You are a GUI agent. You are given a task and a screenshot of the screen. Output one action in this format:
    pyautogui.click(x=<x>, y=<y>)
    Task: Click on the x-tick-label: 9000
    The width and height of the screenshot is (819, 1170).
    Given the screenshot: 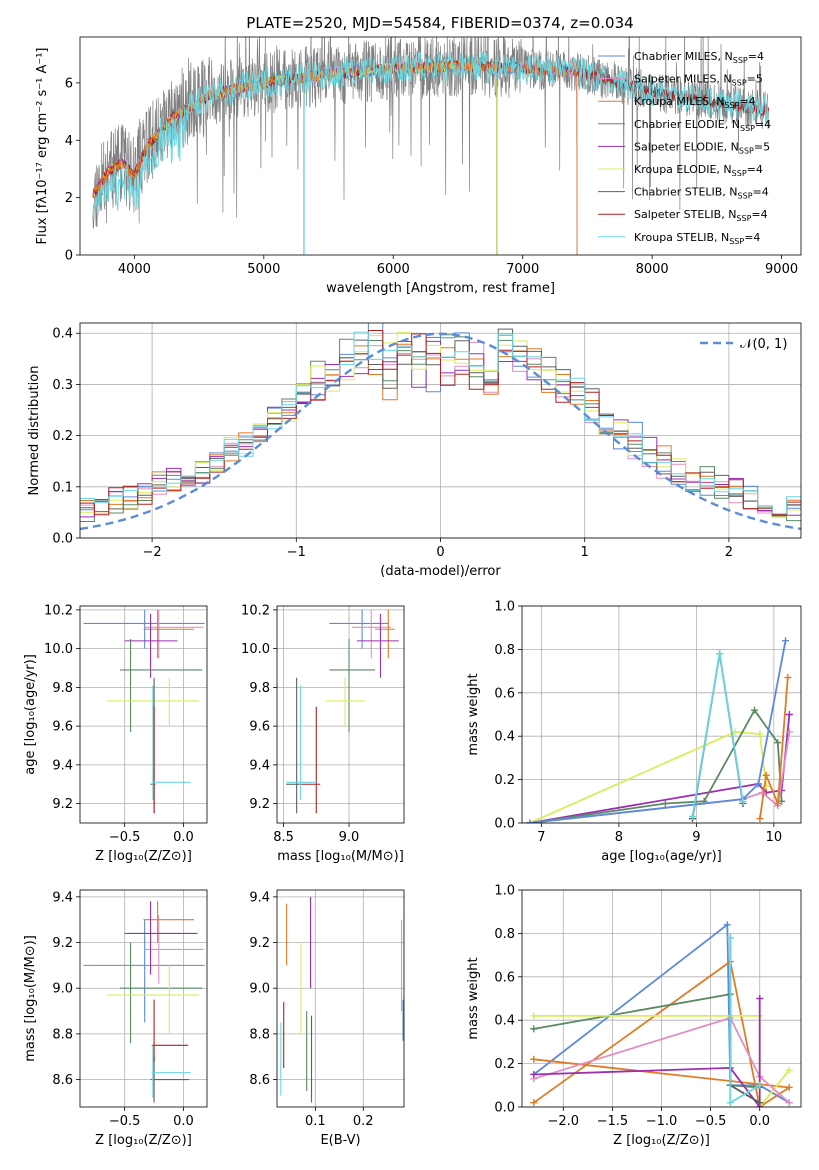 What is the action you would take?
    pyautogui.click(x=781, y=269)
    